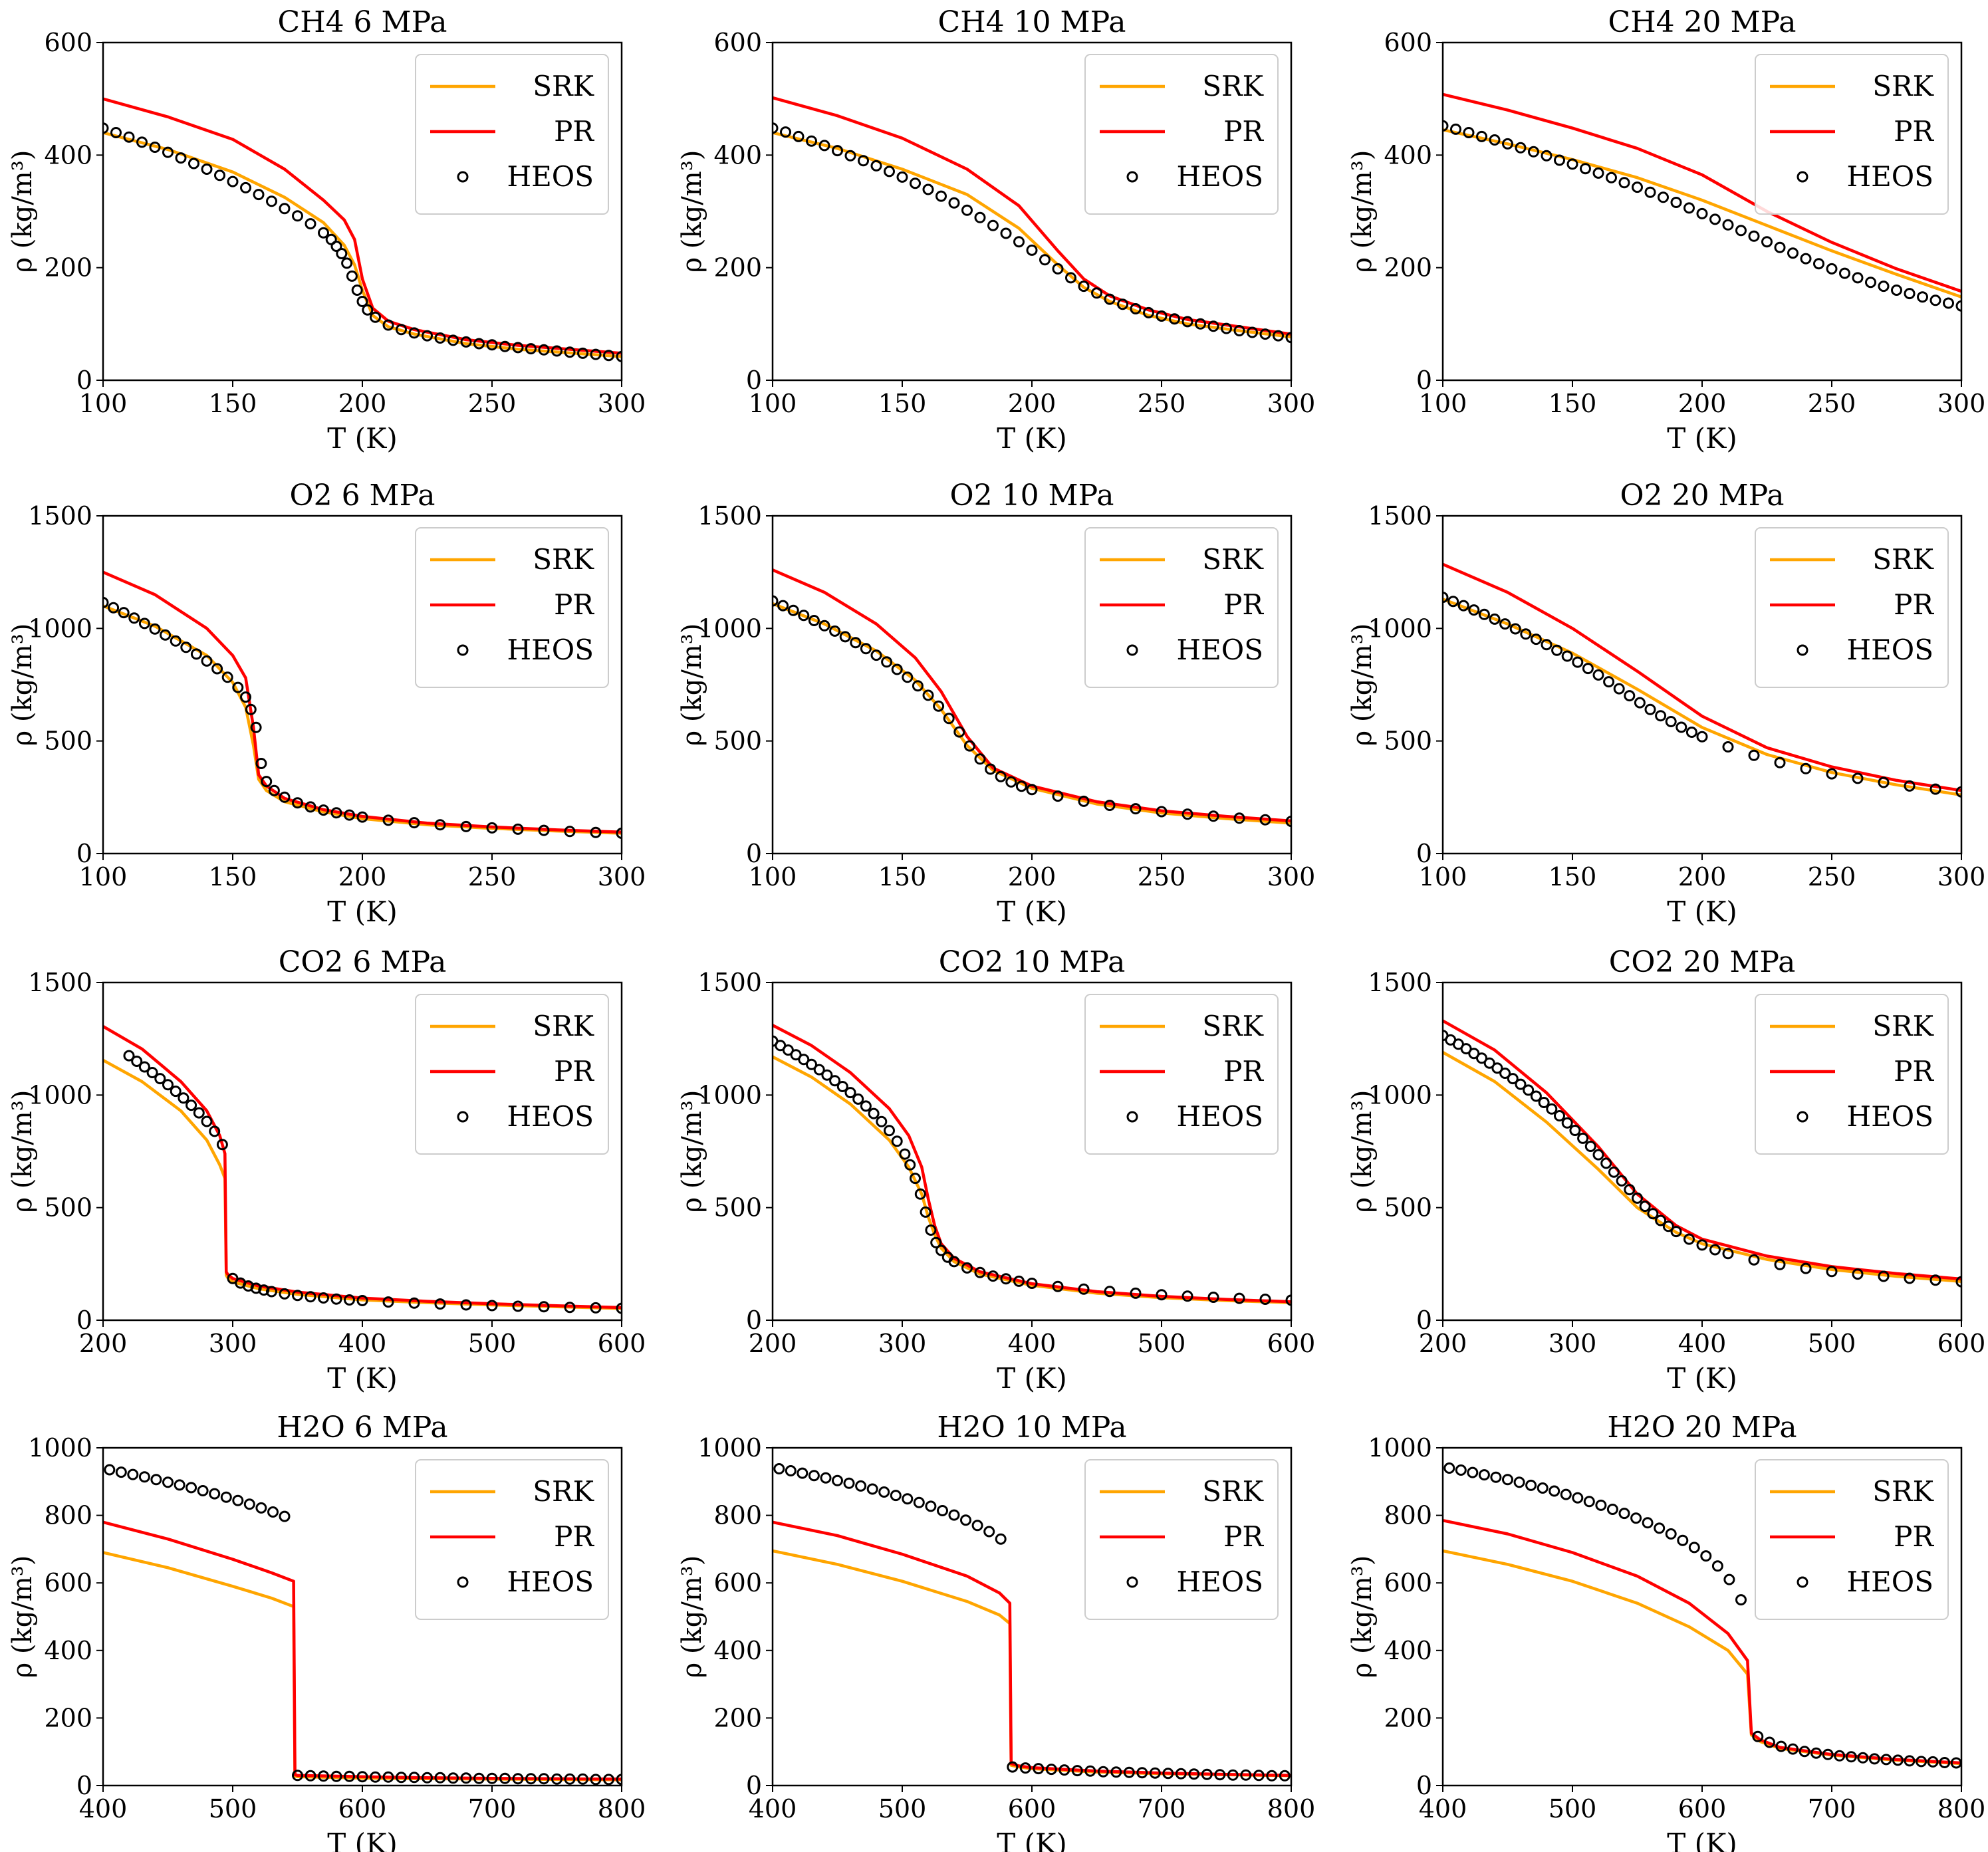 The image size is (1988, 1852). What do you see at coordinates (550, 1116) in the screenshot?
I see `legend-label-heos: HEOS` at bounding box center [550, 1116].